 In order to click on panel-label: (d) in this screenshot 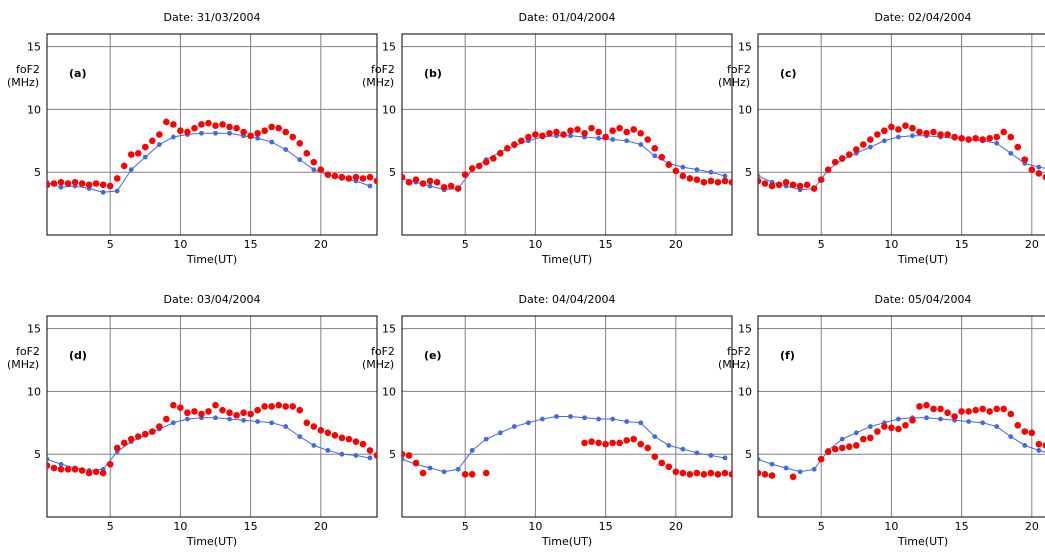, I will do `click(78, 355)`.